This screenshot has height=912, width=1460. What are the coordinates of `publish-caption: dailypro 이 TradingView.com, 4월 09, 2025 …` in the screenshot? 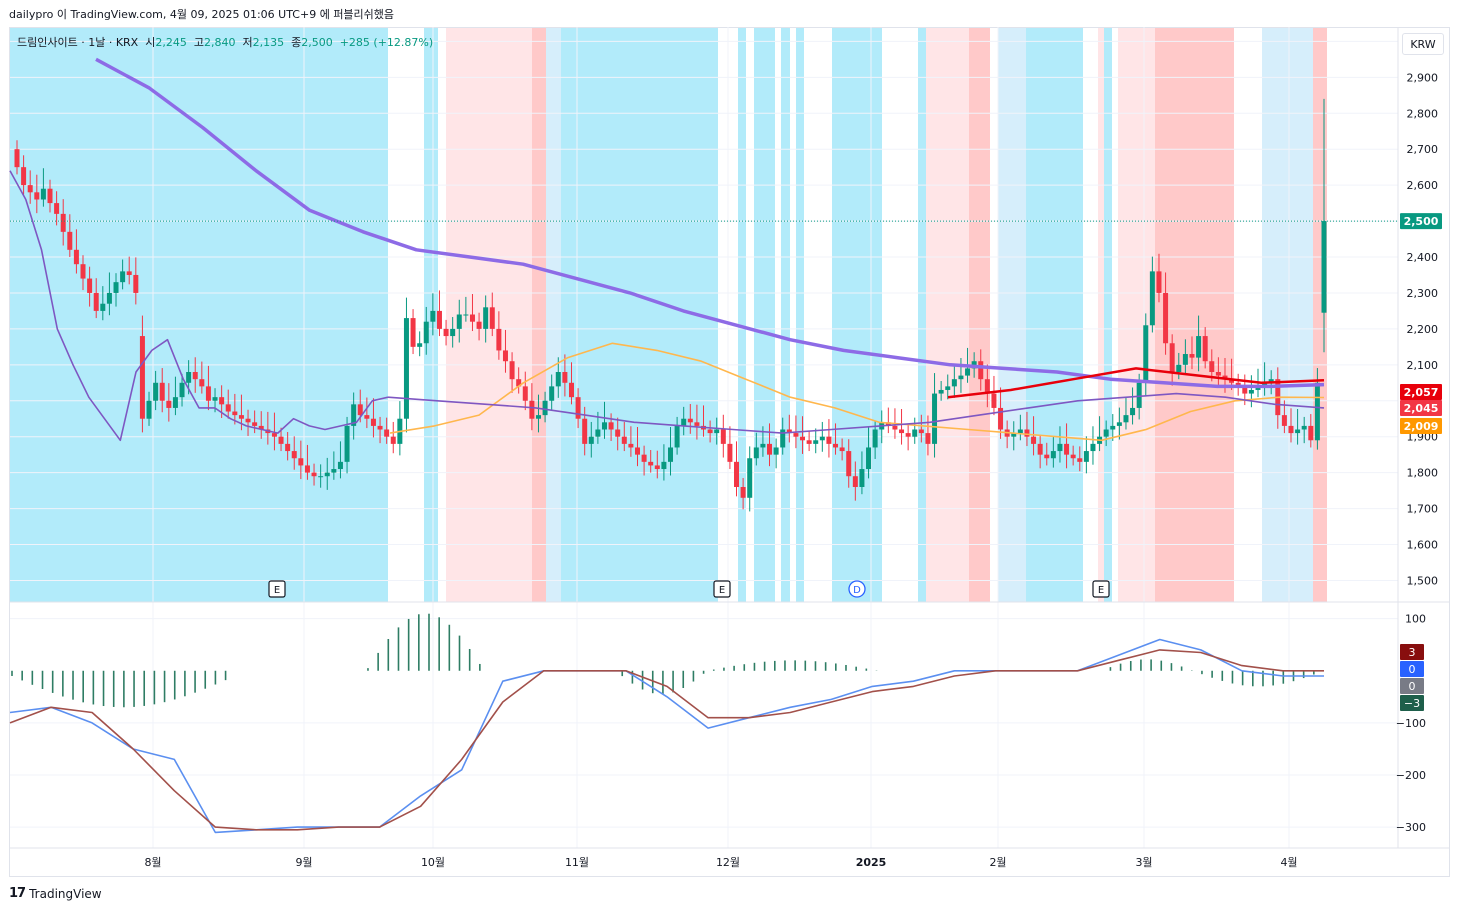 It's located at (202, 14).